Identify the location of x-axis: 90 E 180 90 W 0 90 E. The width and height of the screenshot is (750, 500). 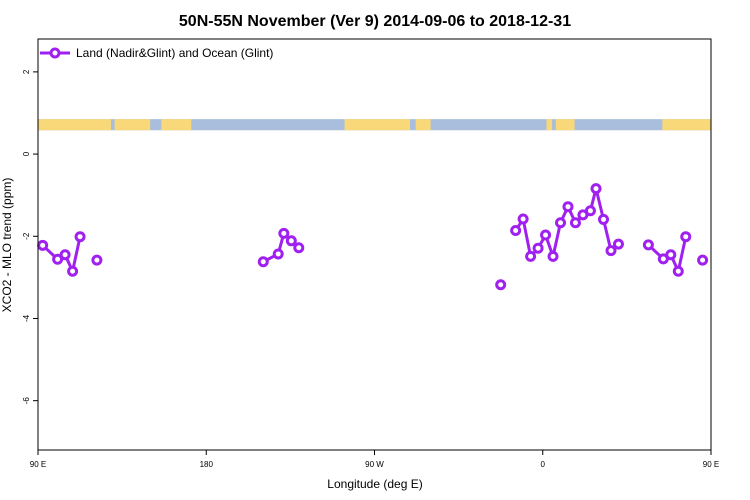
(374, 459).